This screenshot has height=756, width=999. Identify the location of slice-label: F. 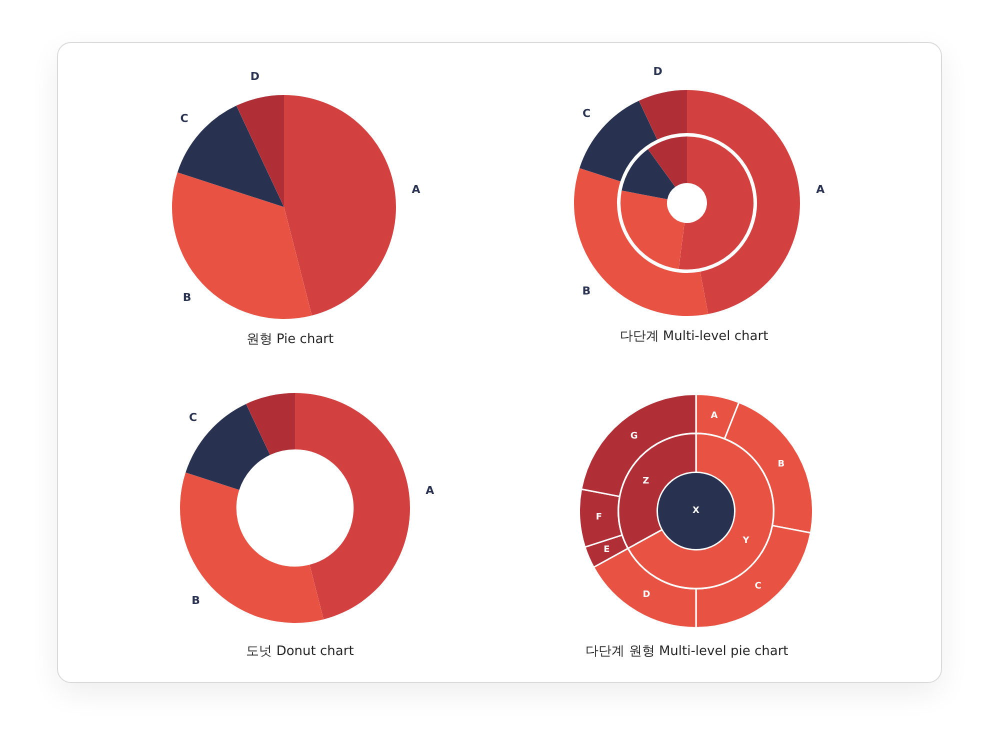
(599, 517).